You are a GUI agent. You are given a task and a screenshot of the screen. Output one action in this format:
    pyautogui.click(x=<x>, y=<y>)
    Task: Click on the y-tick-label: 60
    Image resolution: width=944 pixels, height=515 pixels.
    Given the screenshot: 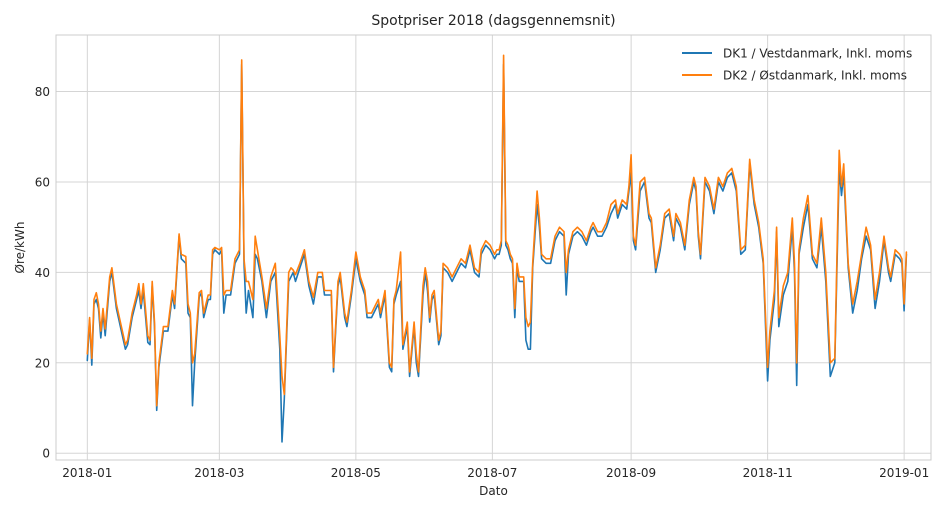 What is the action you would take?
    pyautogui.click(x=42, y=182)
    